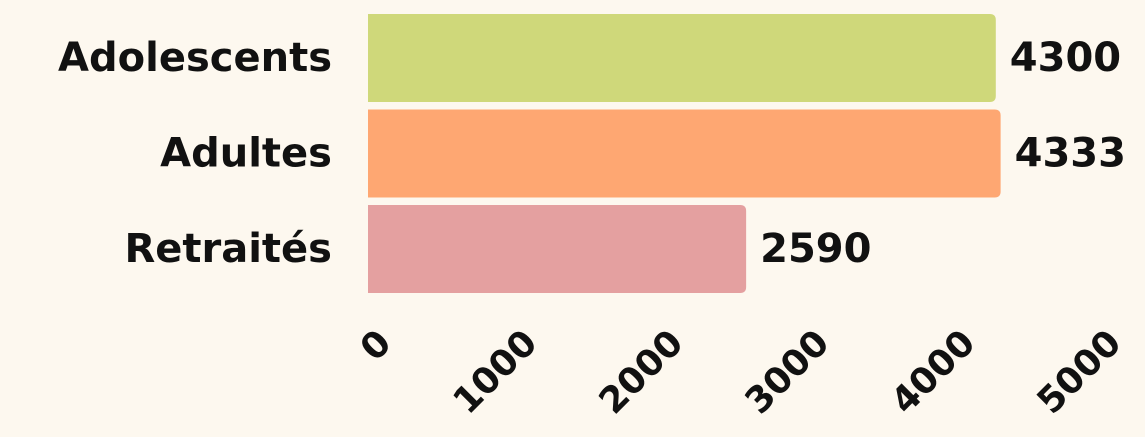  I want to click on category-label: Retraités, so click(228, 249).